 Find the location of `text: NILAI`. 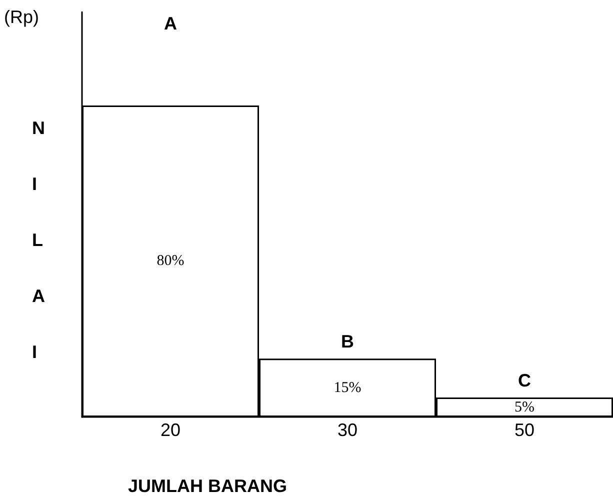

text: NILAI is located at coordinates (38, 240).